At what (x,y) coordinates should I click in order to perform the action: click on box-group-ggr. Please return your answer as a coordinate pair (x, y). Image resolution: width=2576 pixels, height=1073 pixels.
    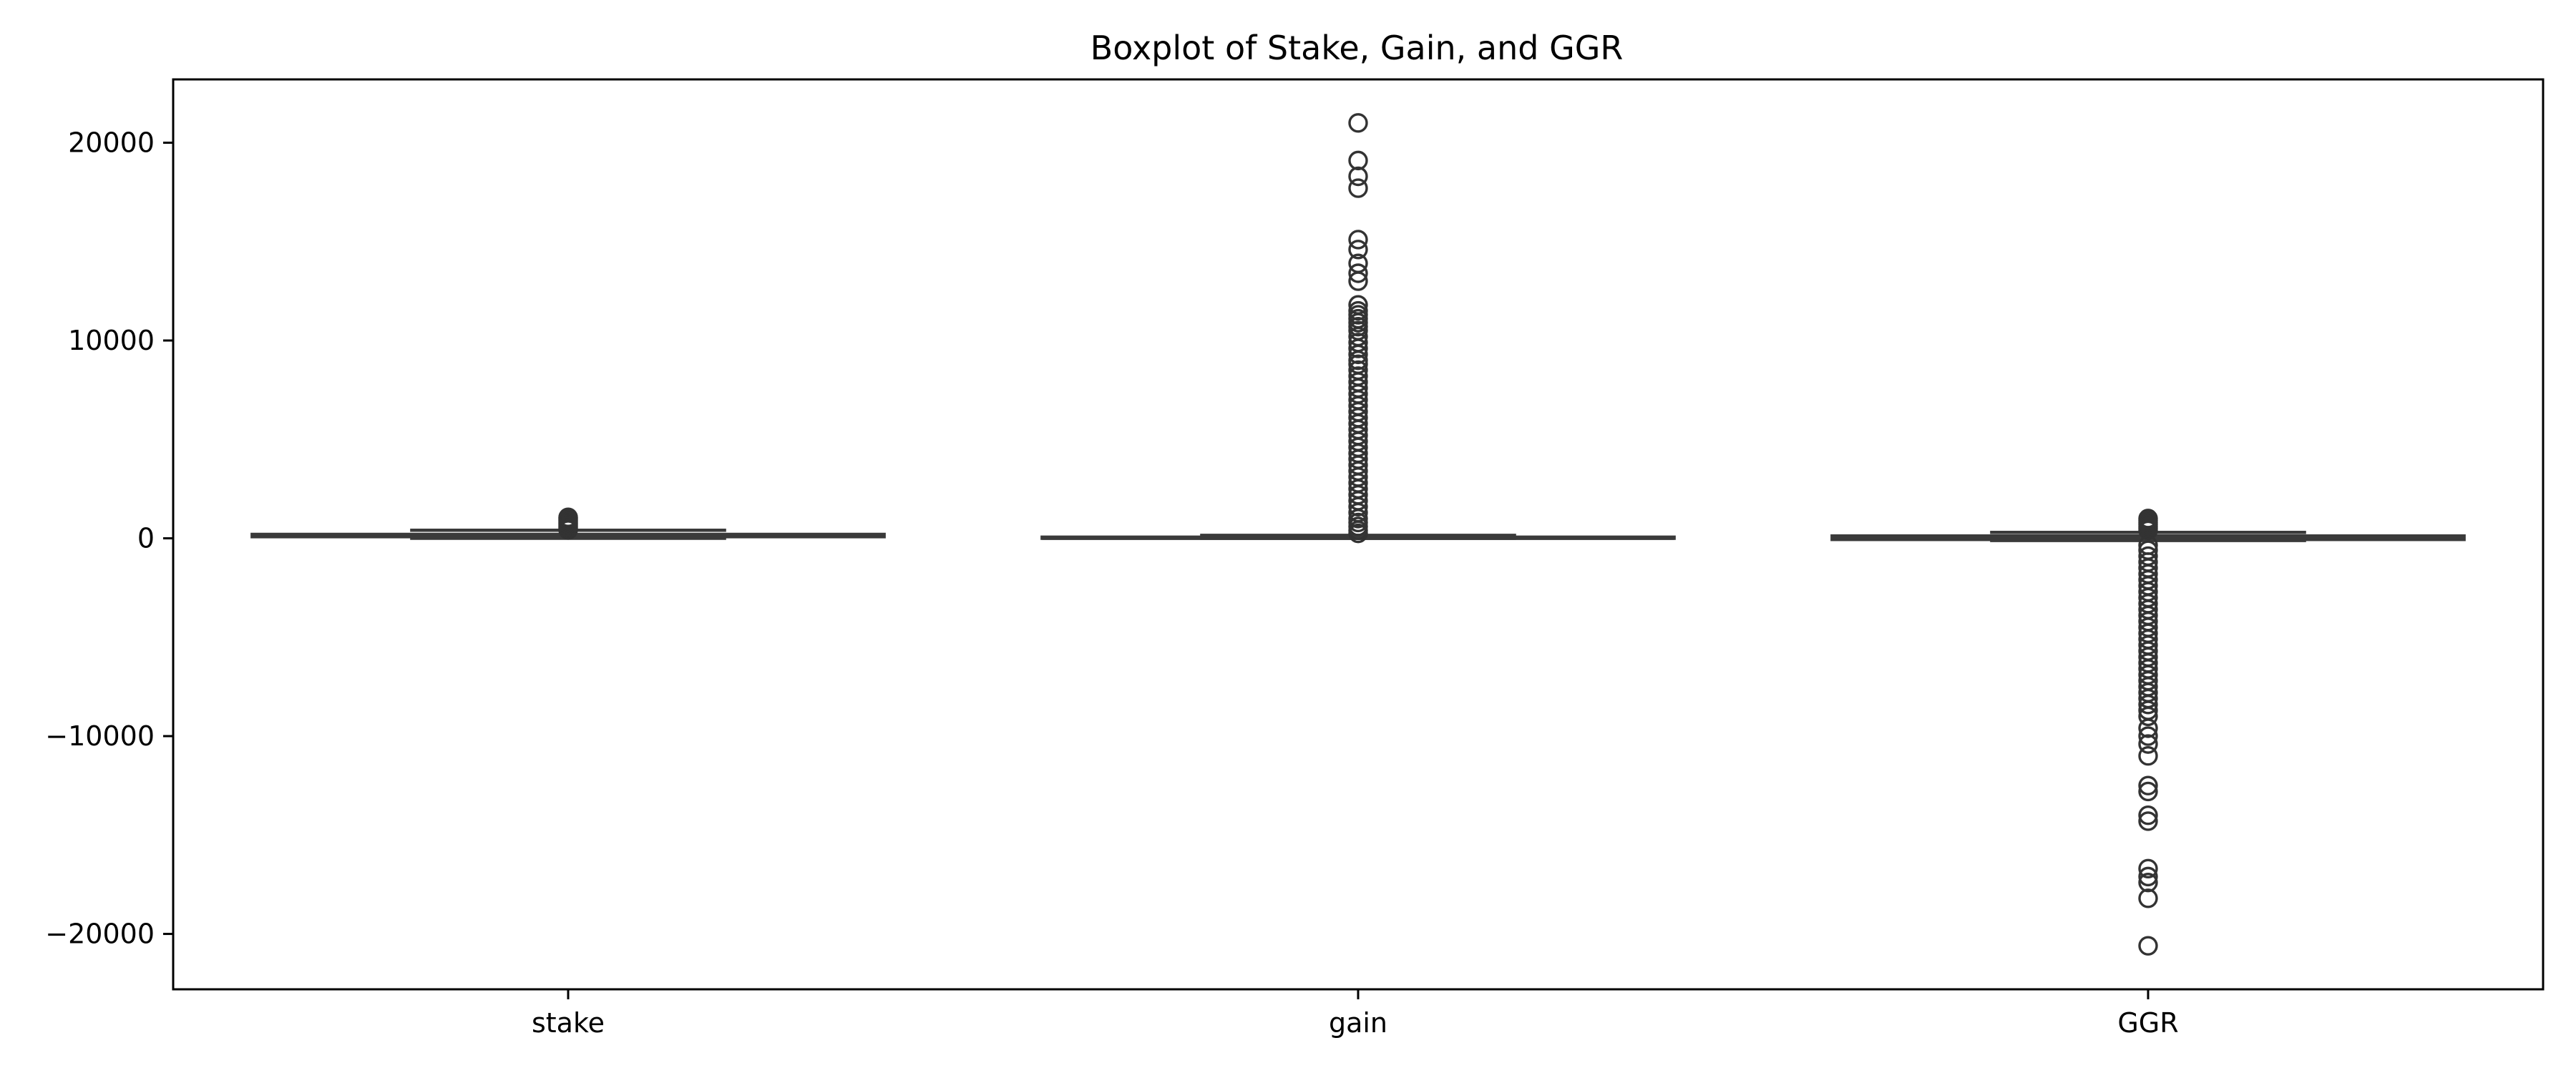
    Looking at the image, I should click on (2148, 732).